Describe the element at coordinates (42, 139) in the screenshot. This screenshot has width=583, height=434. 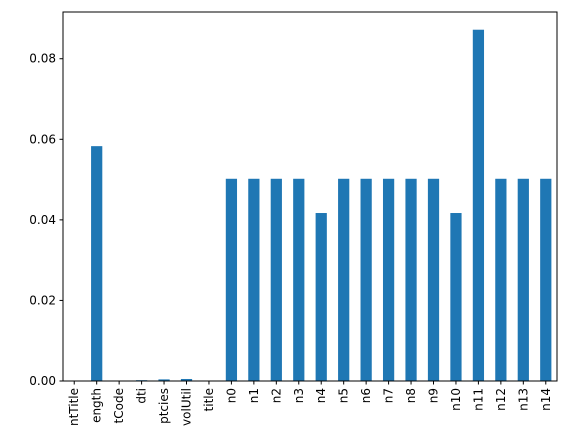
I see `y-tick-label: 0.06` at that location.